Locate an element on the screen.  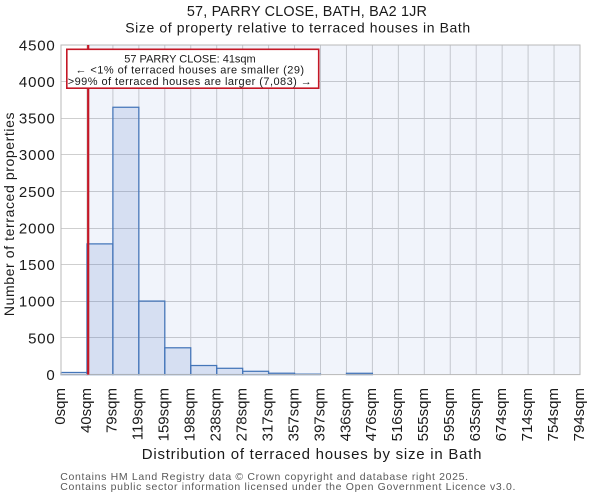
svg-text: 754sqm is located at coordinates (553, 414).